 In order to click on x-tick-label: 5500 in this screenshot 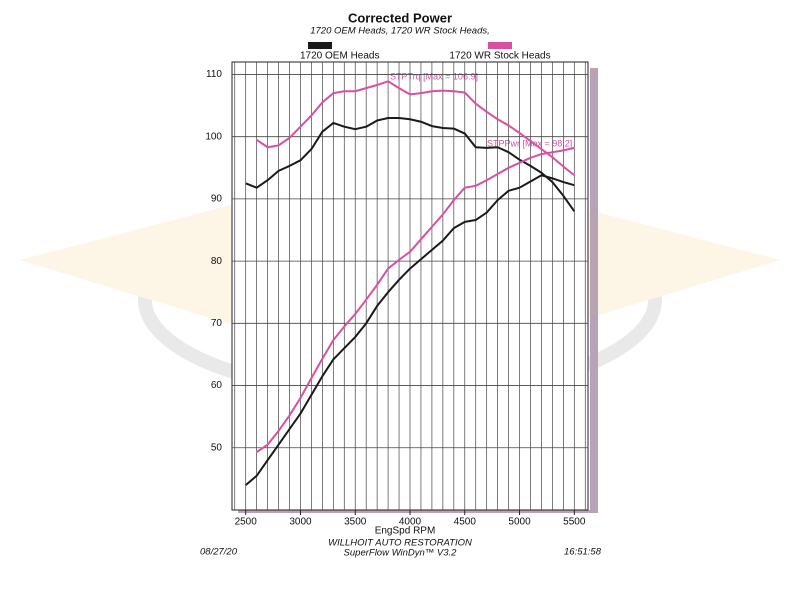, I will do `click(574, 522)`.